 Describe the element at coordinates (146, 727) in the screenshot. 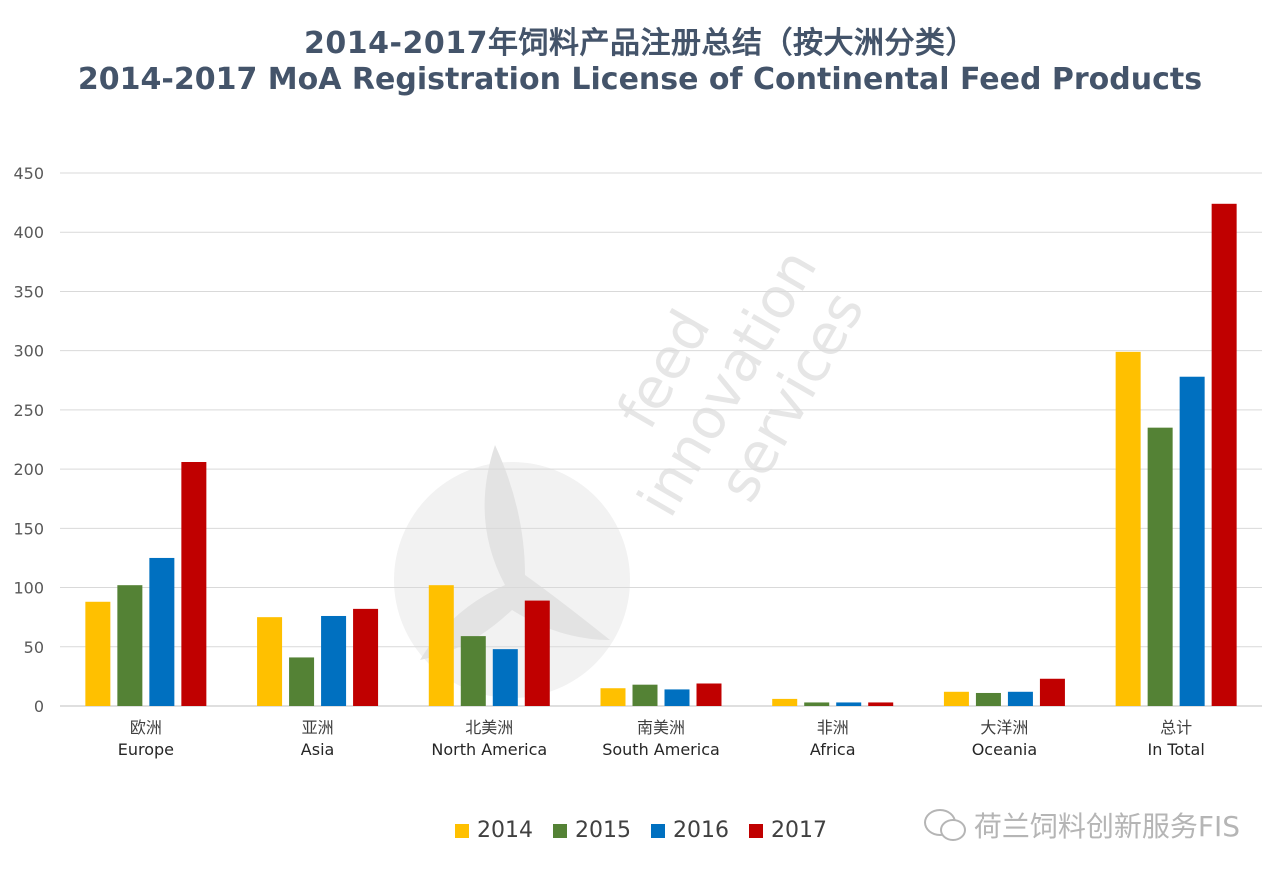

I see `x-label-cn: 欧洲` at that location.